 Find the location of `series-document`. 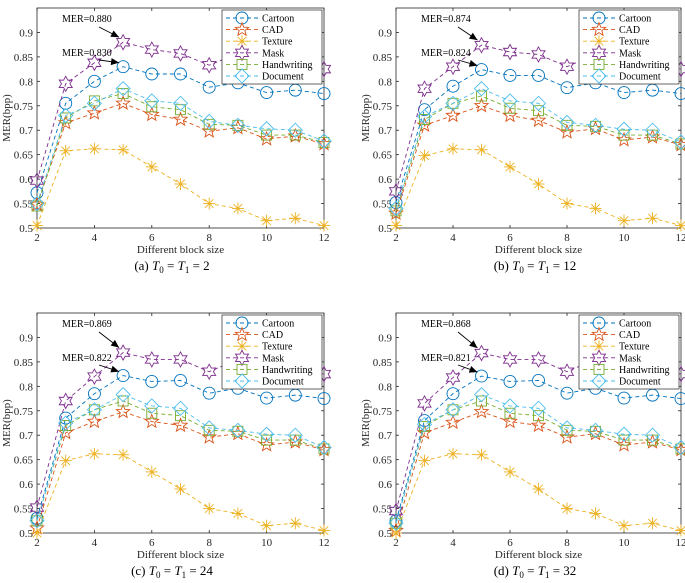

series-document is located at coordinates (180, 458).